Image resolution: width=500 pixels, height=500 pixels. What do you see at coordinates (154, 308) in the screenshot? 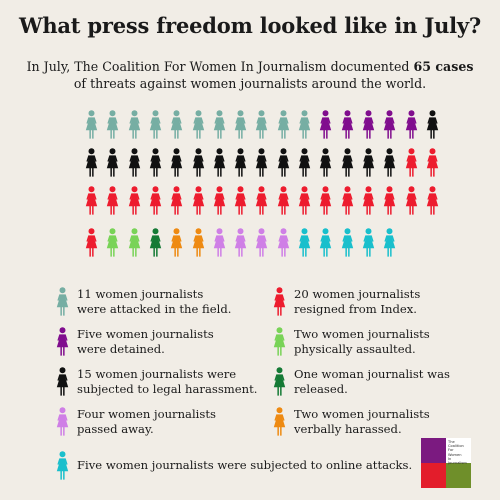
I see `legend-line: were attacked in the field.` at bounding box center [154, 308].